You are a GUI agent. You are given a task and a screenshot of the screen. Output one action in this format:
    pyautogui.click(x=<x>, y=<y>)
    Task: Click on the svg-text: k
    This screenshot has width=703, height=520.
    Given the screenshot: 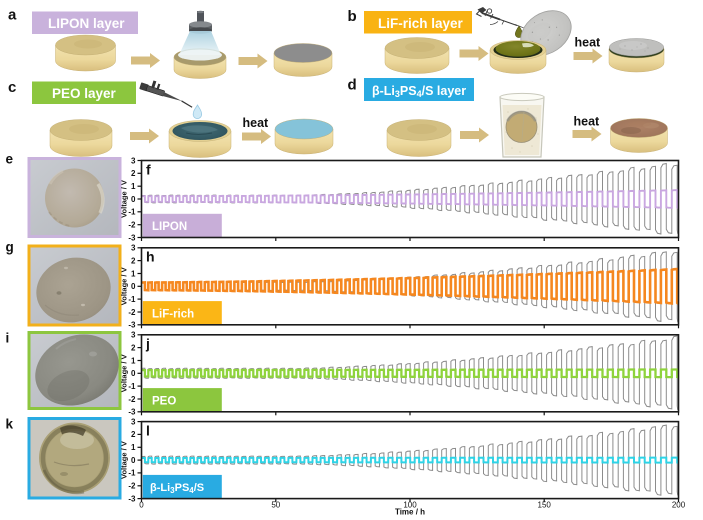 What is the action you would take?
    pyautogui.click(x=10, y=424)
    